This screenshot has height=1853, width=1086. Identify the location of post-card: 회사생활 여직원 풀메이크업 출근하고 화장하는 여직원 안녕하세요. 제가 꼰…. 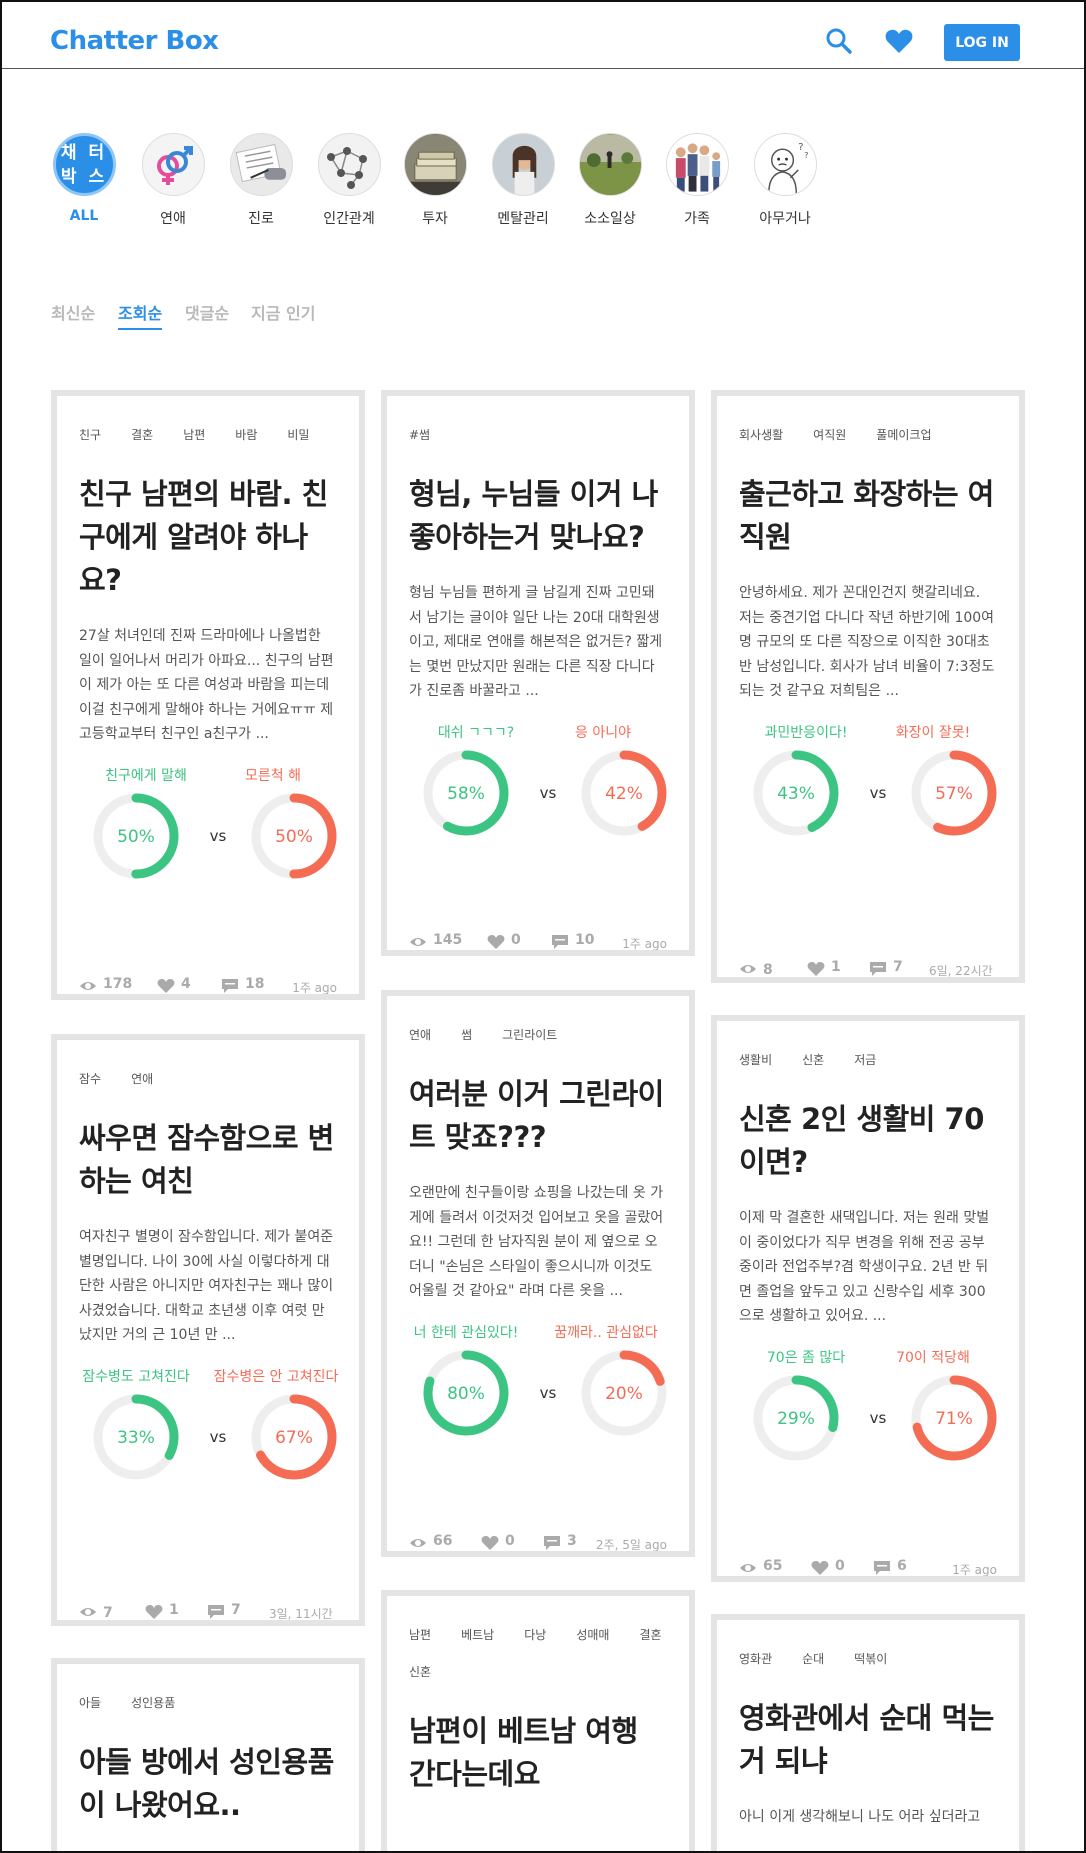
(868, 686).